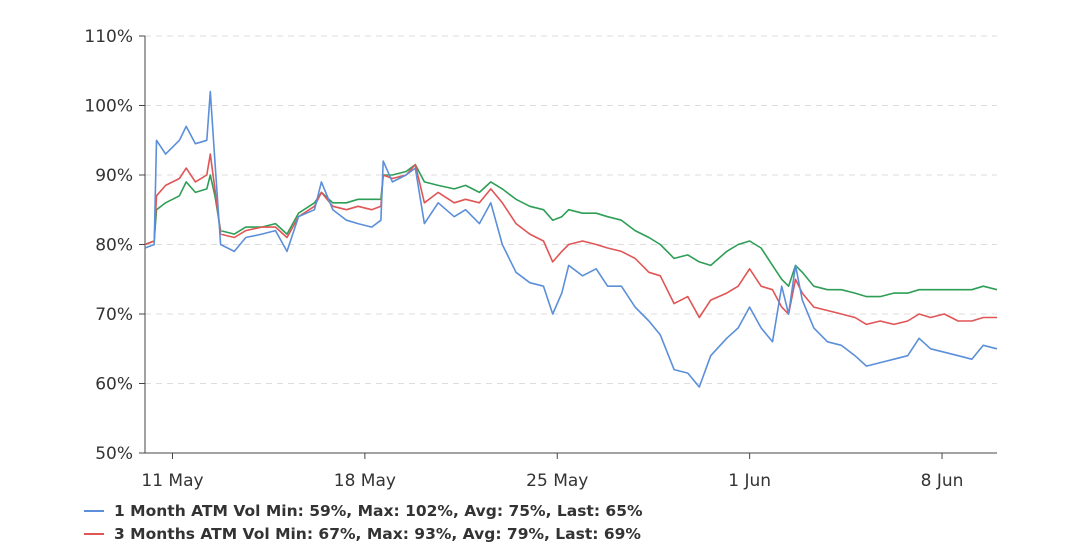 The width and height of the screenshot is (1080, 543). Describe the element at coordinates (172, 481) in the screenshot. I see `x-tick-label: 11 May` at that location.